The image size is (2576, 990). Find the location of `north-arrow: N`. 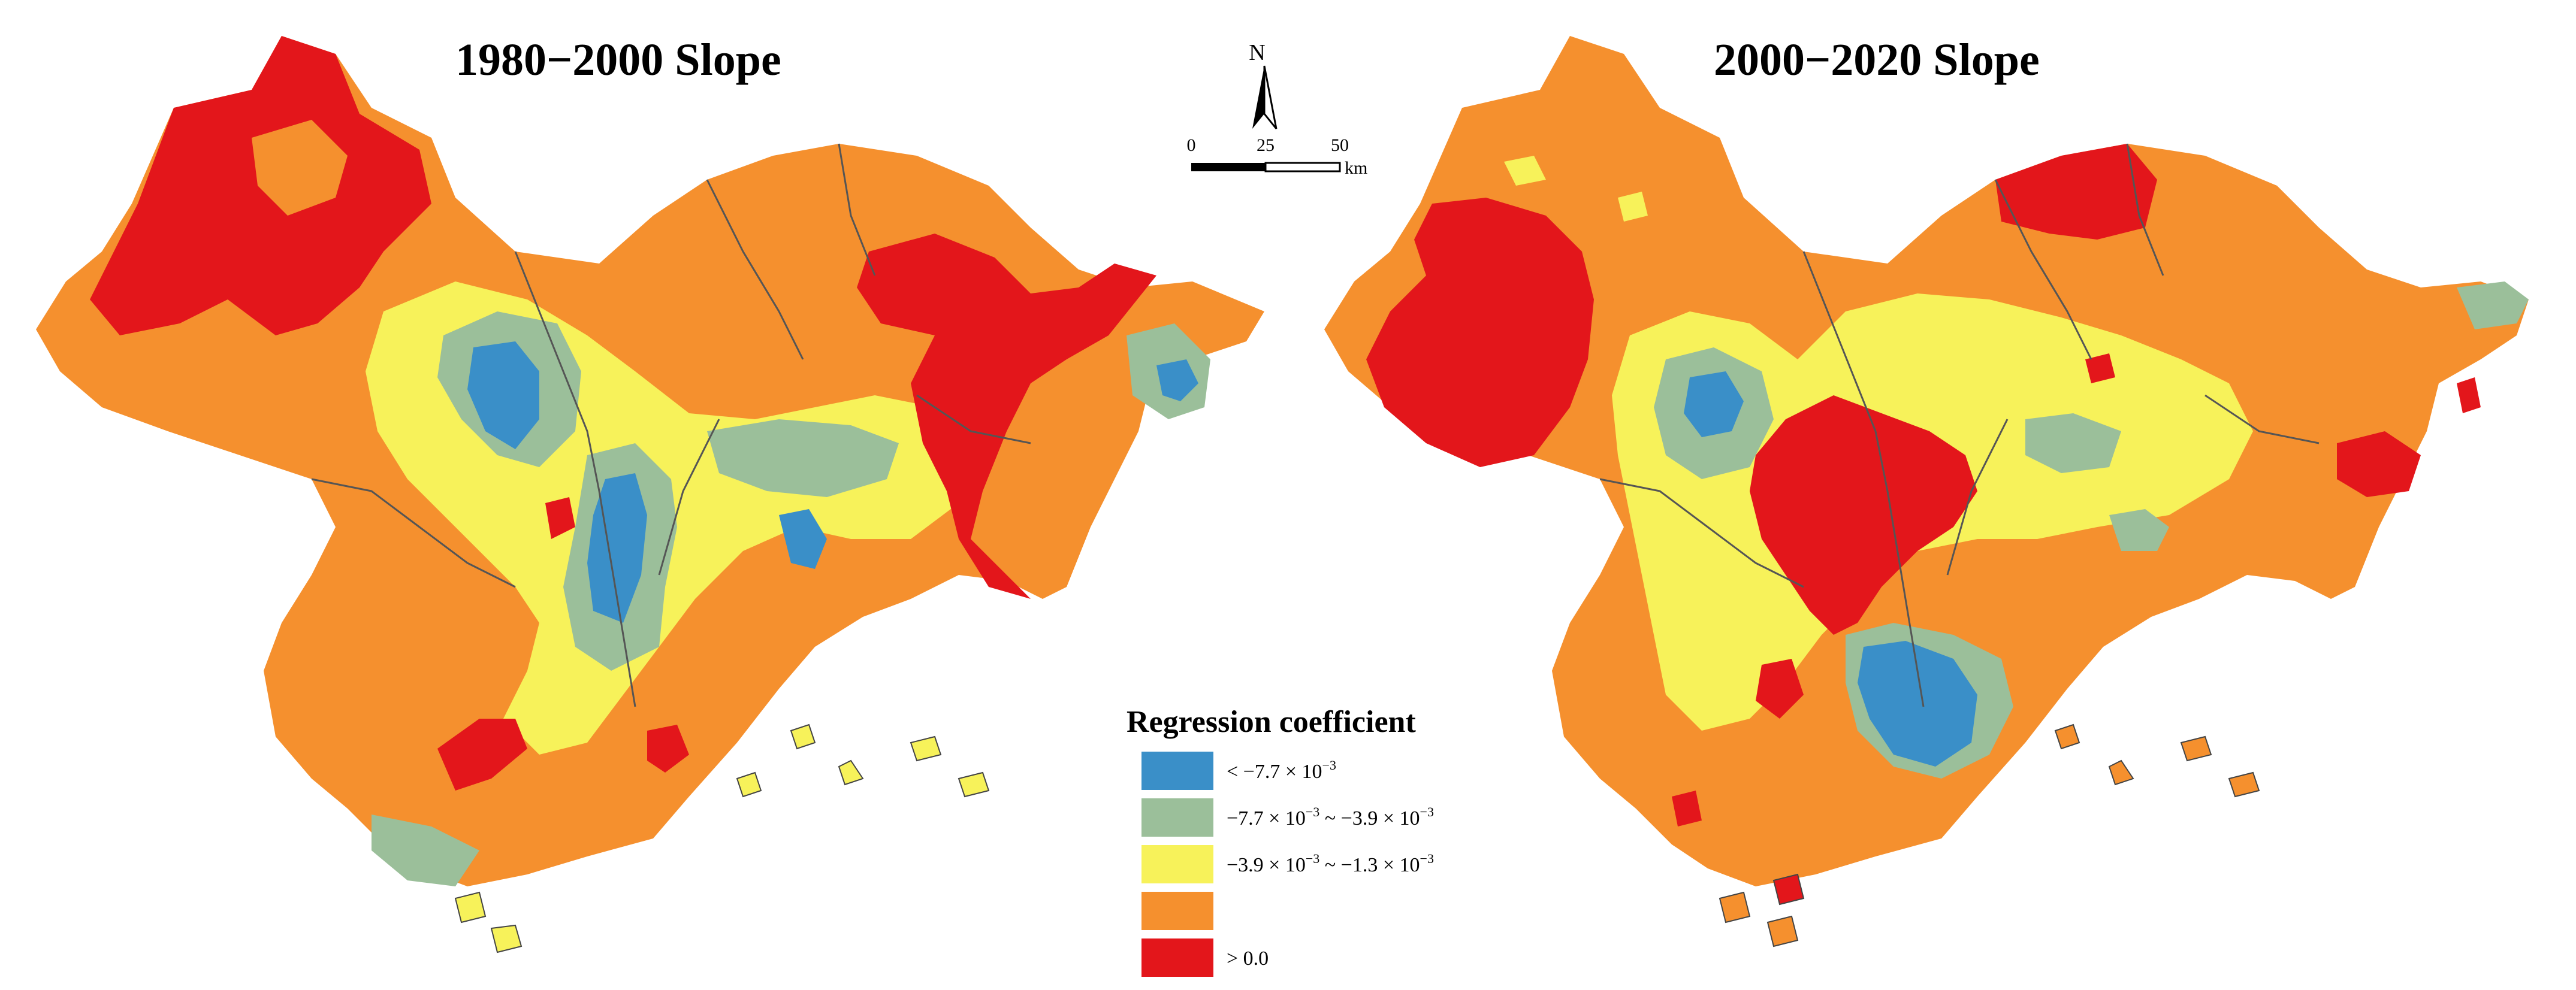

north-arrow: N is located at coordinates (1264, 84).